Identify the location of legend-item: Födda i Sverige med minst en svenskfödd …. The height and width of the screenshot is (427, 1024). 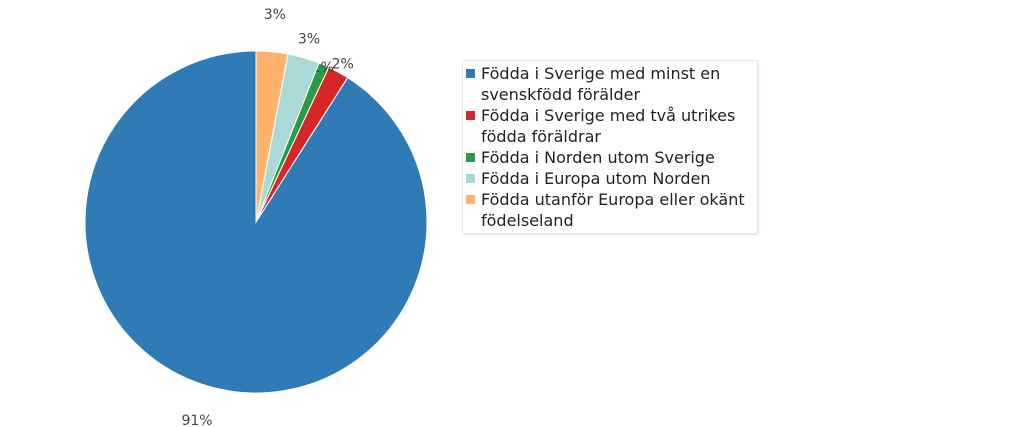
(607, 84).